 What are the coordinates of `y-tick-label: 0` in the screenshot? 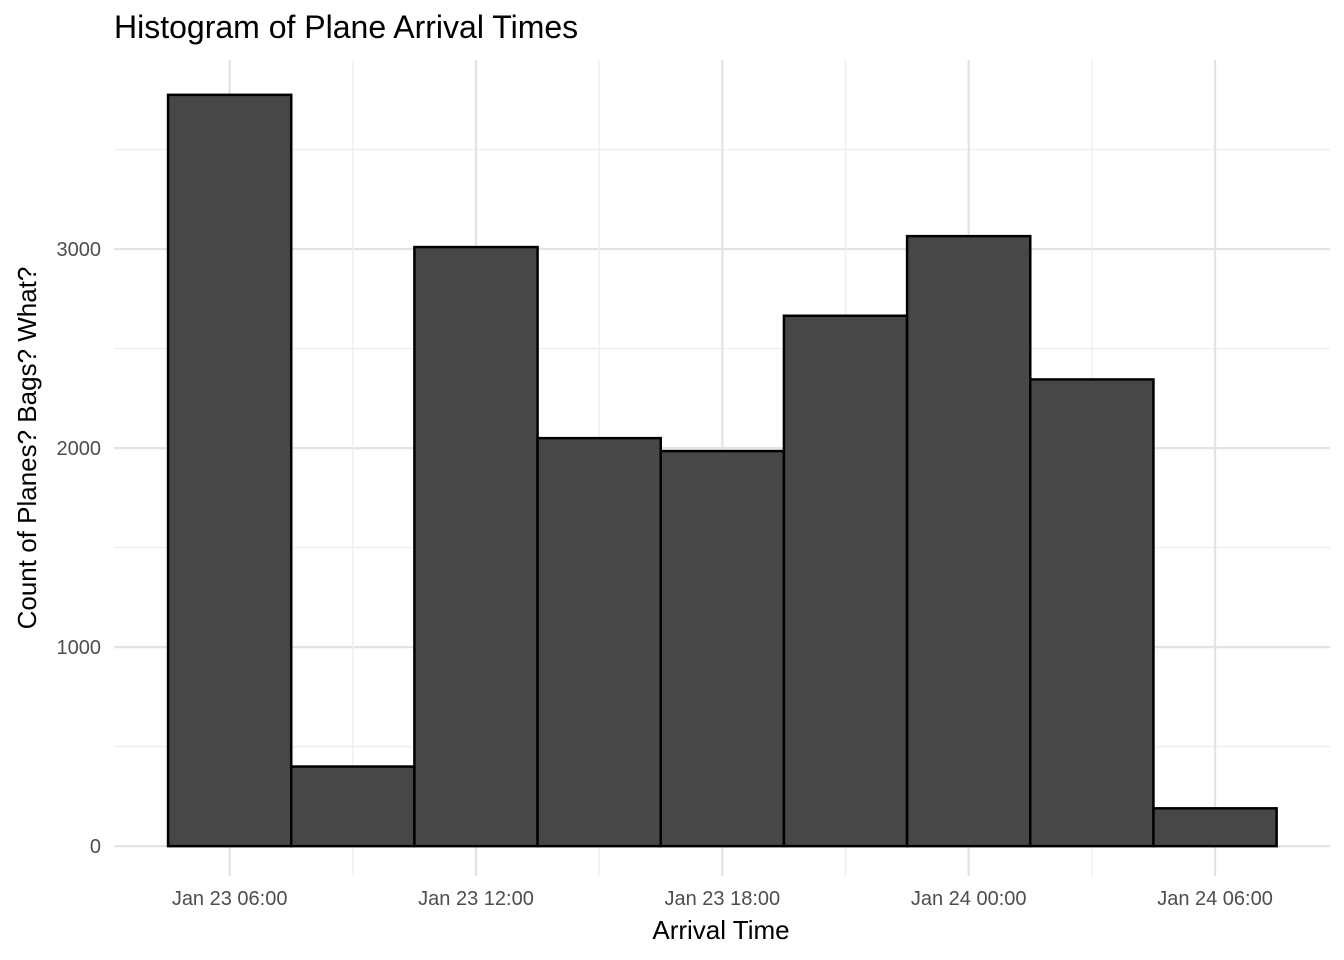 It's located at (95, 847).